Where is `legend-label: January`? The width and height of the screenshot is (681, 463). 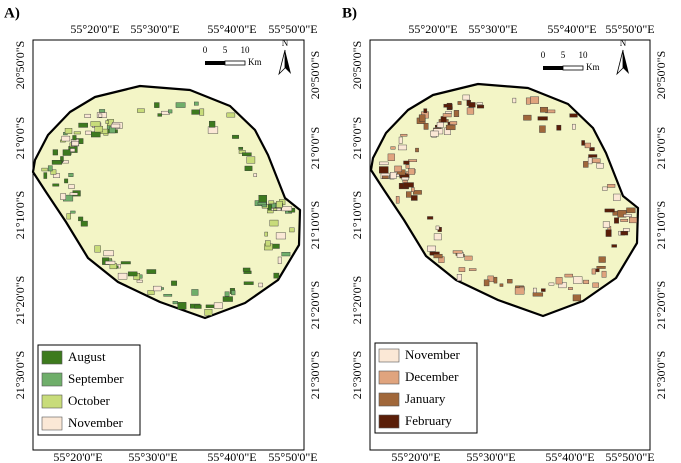 legend-label: January is located at coordinates (425, 398).